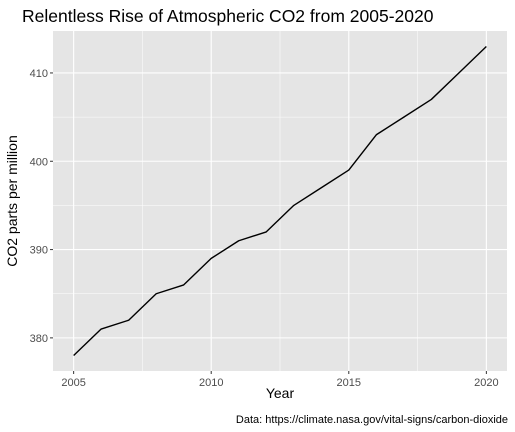  What do you see at coordinates (12, 201) in the screenshot?
I see `y-axis-title: CO2 parts per million` at bounding box center [12, 201].